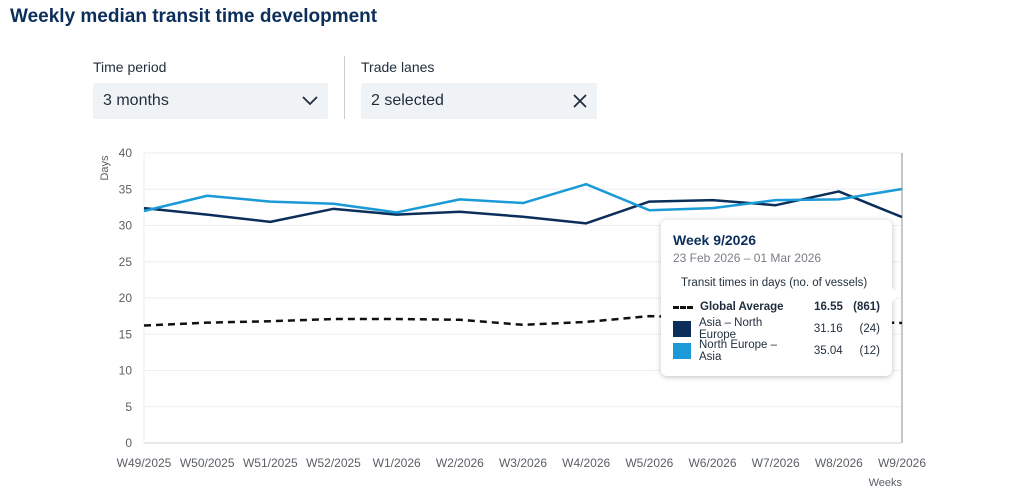  What do you see at coordinates (774, 283) in the screenshot?
I see `tooltip-subtitle: Transit times in days (no. of vessels)` at bounding box center [774, 283].